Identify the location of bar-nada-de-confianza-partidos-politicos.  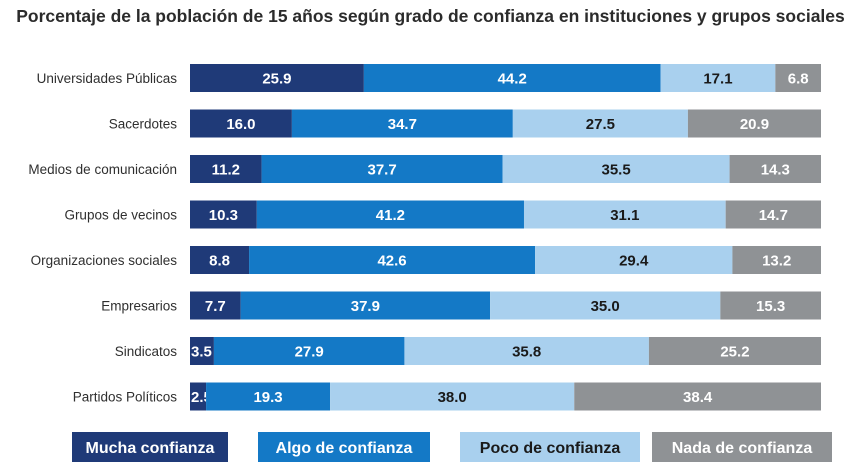
(697, 396).